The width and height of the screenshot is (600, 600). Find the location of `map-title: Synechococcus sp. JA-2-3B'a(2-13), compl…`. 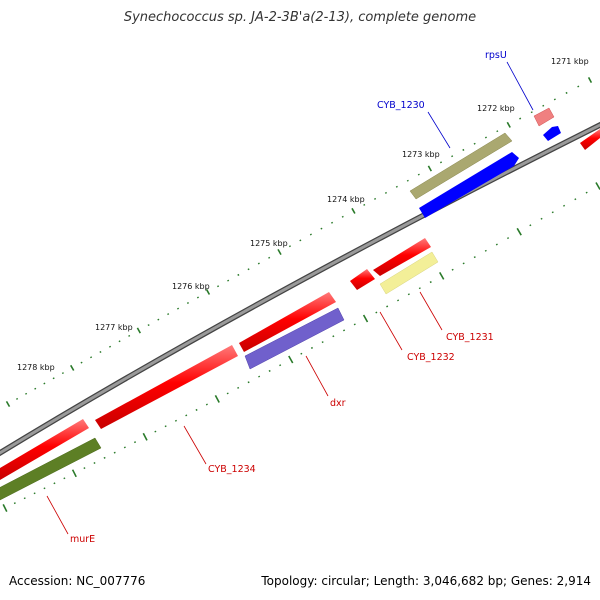

map-title: Synechococcus sp. JA-2-3B'a(2-13), compl… is located at coordinates (300, 17).